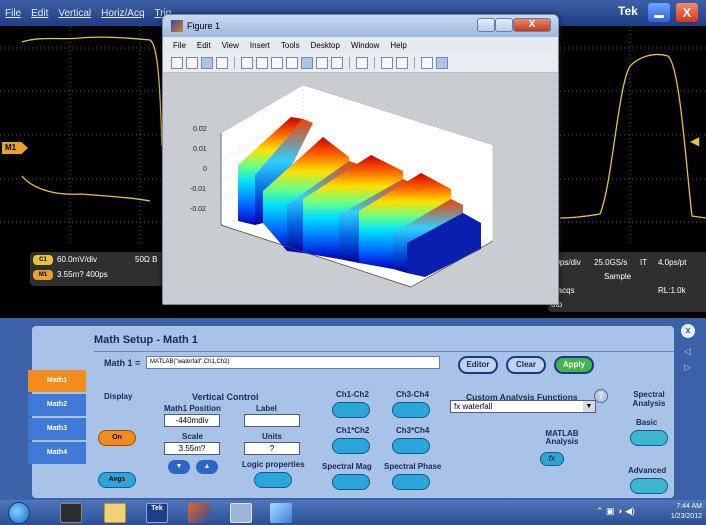  I want to click on figure-maximize-button, so click(504, 25).